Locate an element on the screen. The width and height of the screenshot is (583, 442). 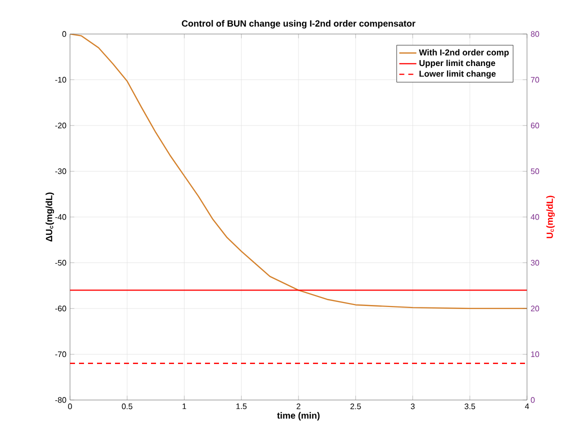
x-tick-label: 2.5 is located at coordinates (355, 407).